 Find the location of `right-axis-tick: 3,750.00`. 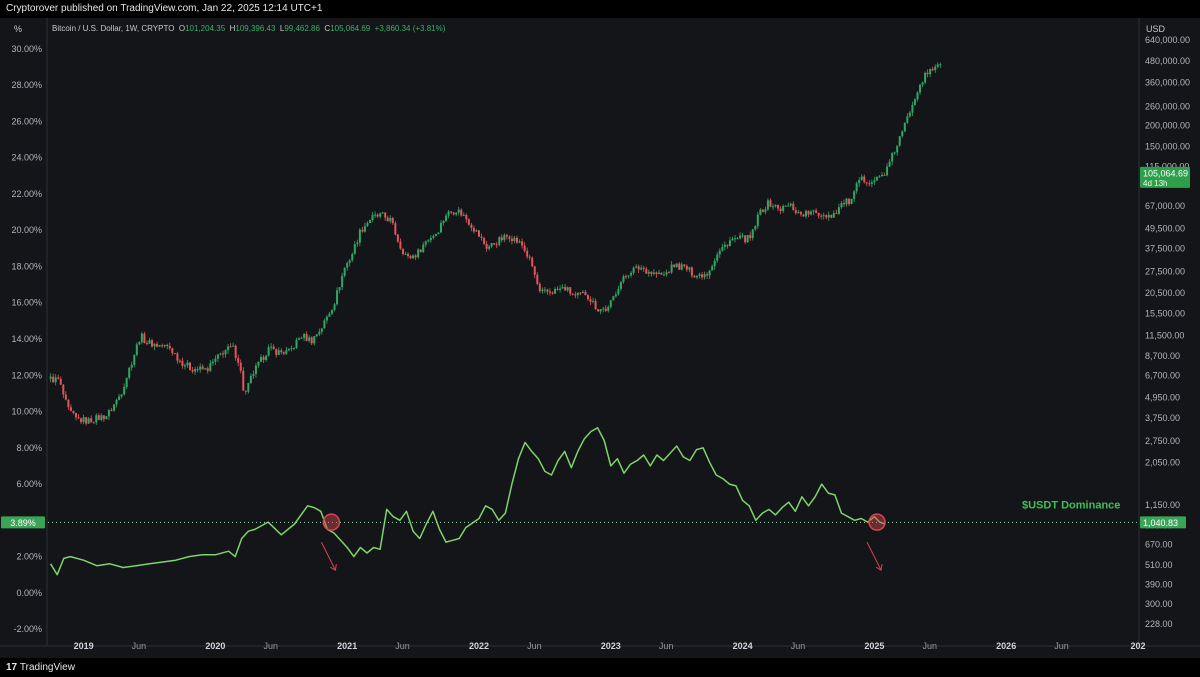

right-axis-tick: 3,750.00 is located at coordinates (1162, 418).